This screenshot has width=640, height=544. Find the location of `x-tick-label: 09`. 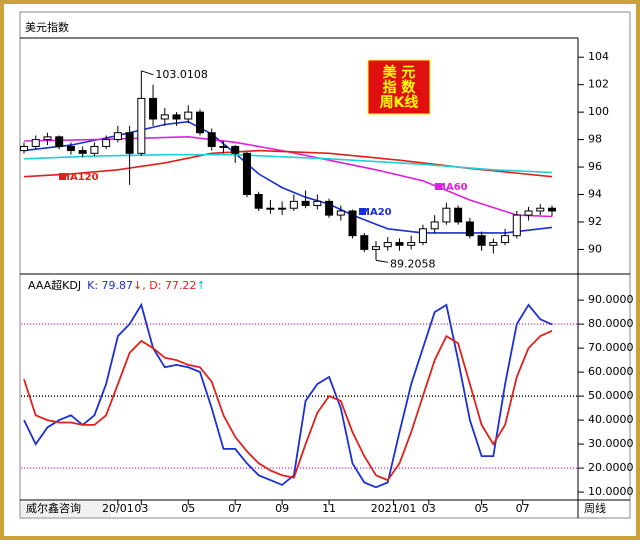

x-tick-label: 09 is located at coordinates (282, 508).